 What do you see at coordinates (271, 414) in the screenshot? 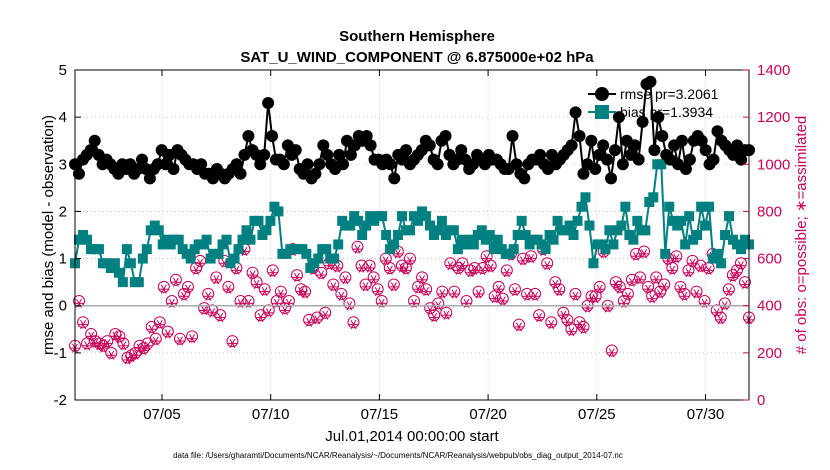
I see `x-tick-label: 07/10` at bounding box center [271, 414].